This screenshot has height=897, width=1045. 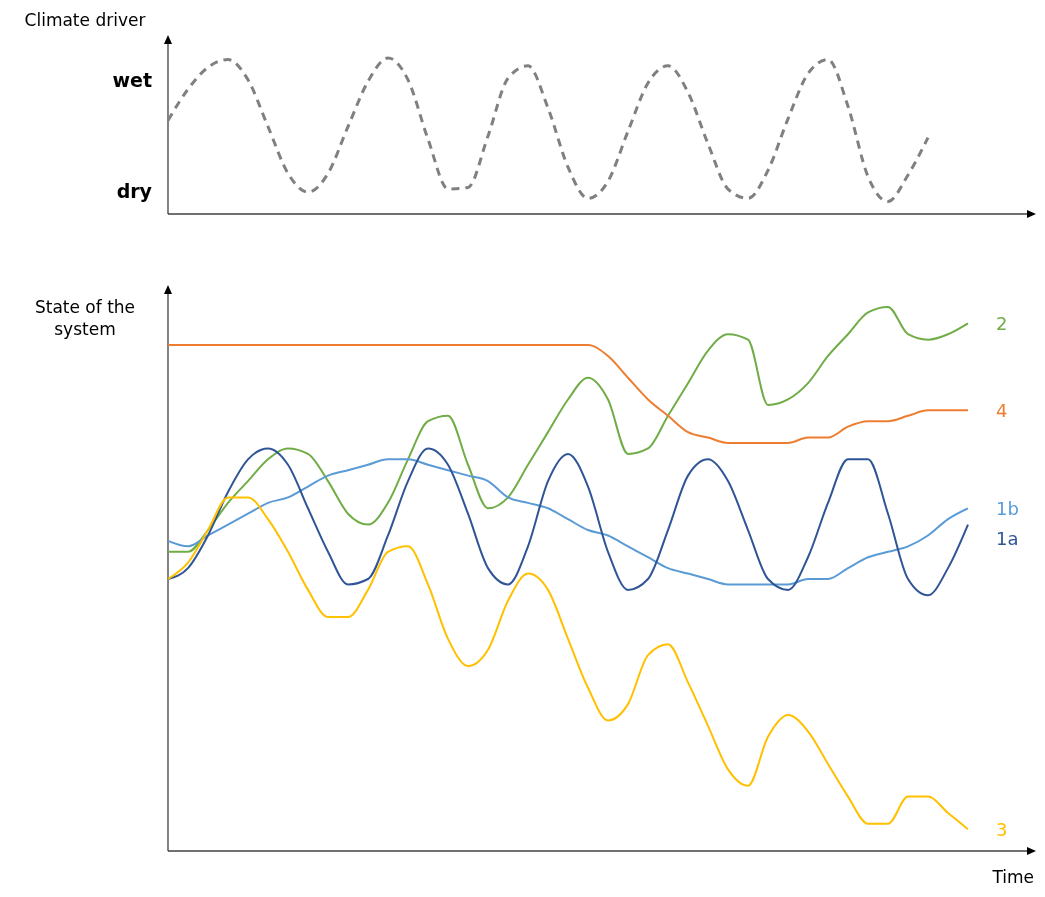 What do you see at coordinates (1007, 508) in the screenshot?
I see `series-label: 1b` at bounding box center [1007, 508].